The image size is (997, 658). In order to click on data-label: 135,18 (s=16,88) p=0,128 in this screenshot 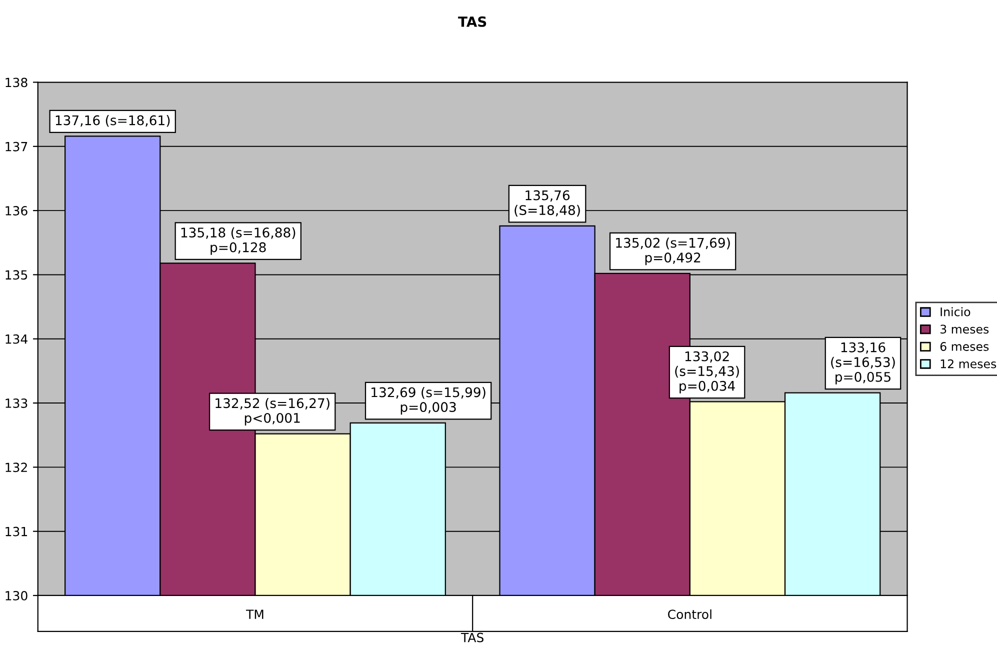, I will do `click(238, 241)`.